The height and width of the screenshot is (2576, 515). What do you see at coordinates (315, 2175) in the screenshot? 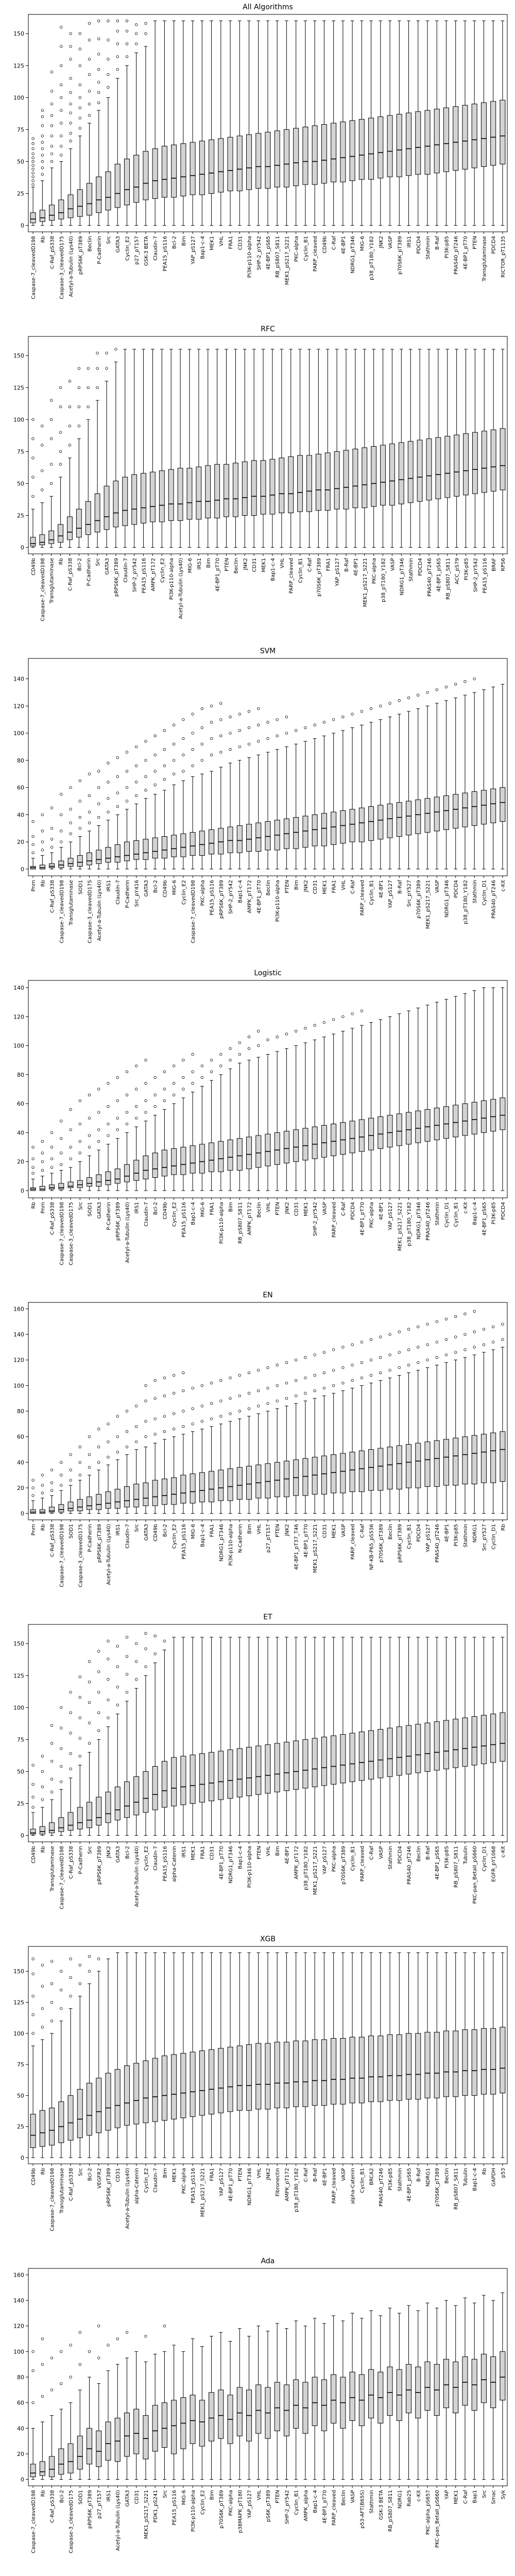
I see `x-tick-label: B-Raf` at bounding box center [315, 2175].